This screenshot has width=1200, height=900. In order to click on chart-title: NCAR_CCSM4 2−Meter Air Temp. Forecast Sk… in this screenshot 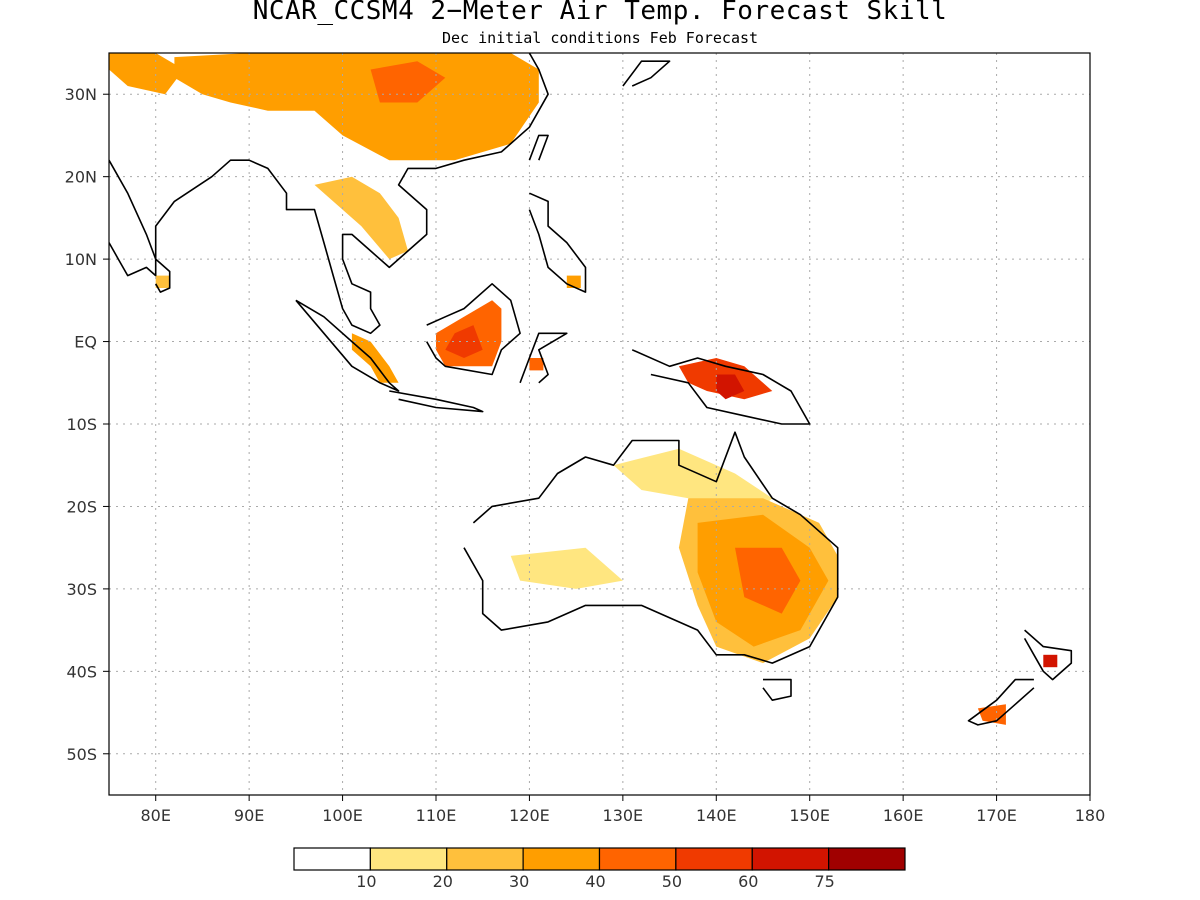, I will do `click(600, 13)`.